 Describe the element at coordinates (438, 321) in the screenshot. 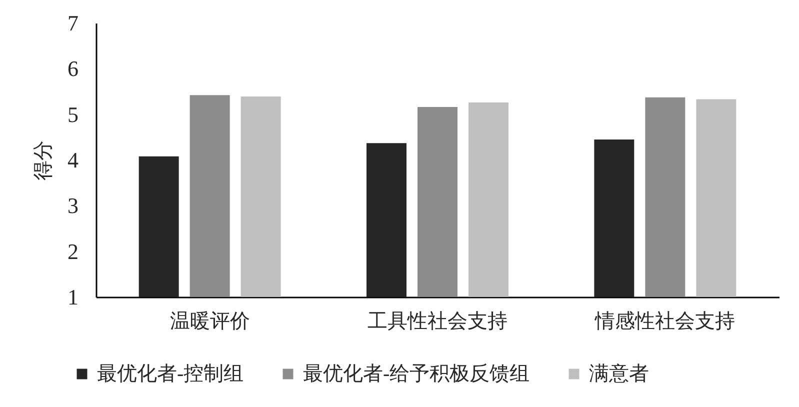

I see `x-tick-label: 工具性社会支持` at that location.